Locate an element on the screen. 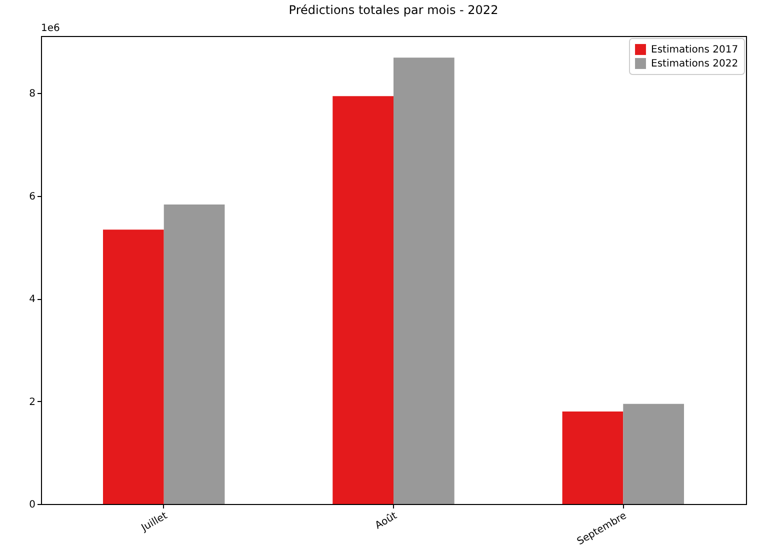  y-tick-label: 6 is located at coordinates (32, 196).